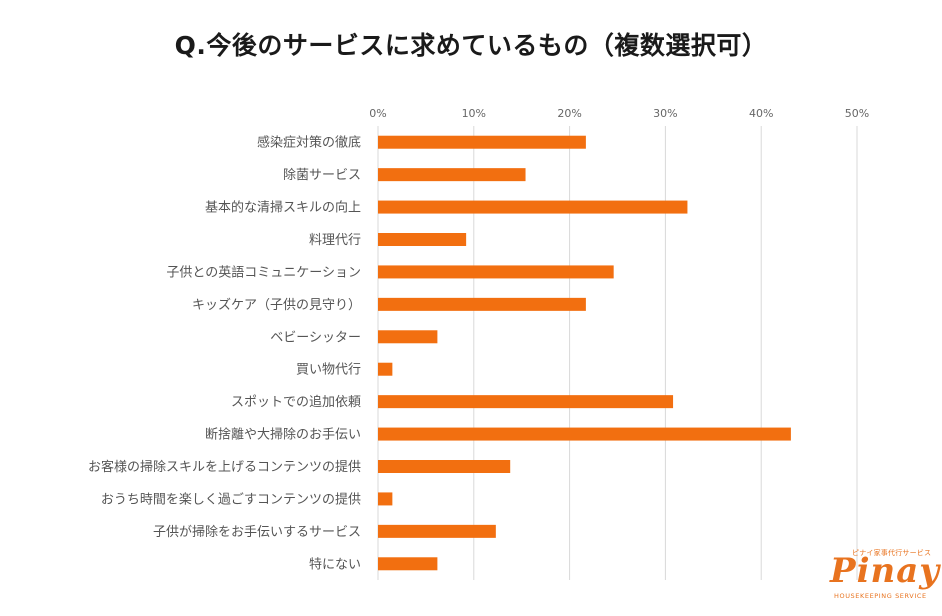 This screenshot has width=942, height=616. I want to click on category-label: 子供が掃除をお手伝いするサービス, so click(257, 532).